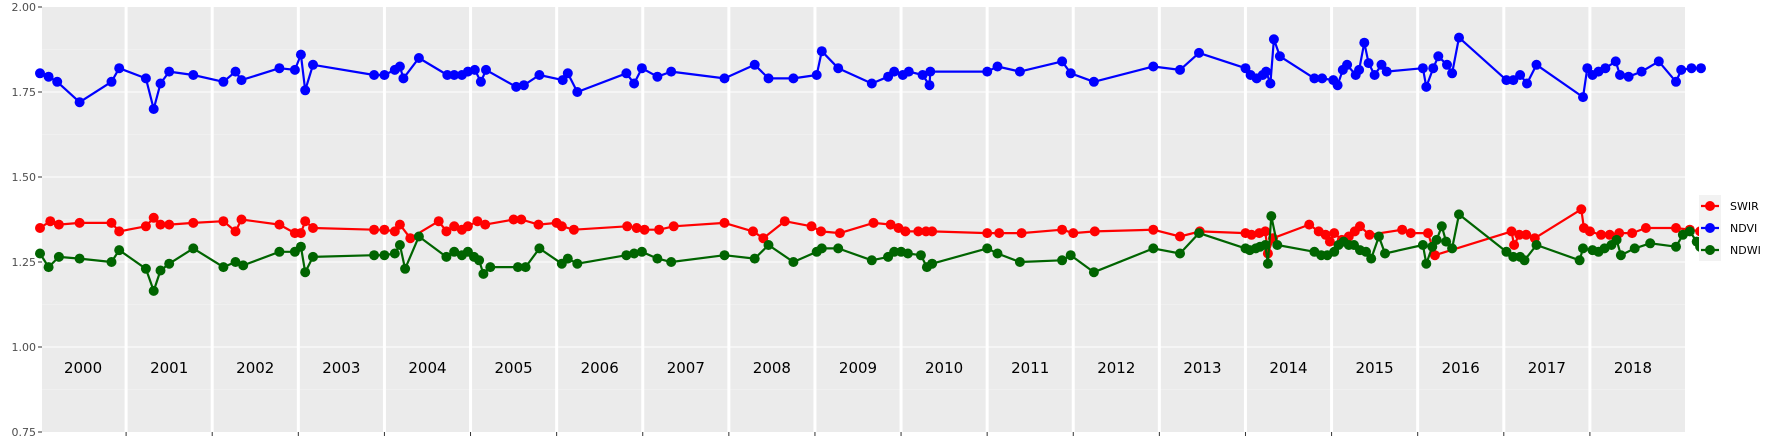  Describe the element at coordinates (772, 368) in the screenshot. I see `year-label: 2008` at that location.